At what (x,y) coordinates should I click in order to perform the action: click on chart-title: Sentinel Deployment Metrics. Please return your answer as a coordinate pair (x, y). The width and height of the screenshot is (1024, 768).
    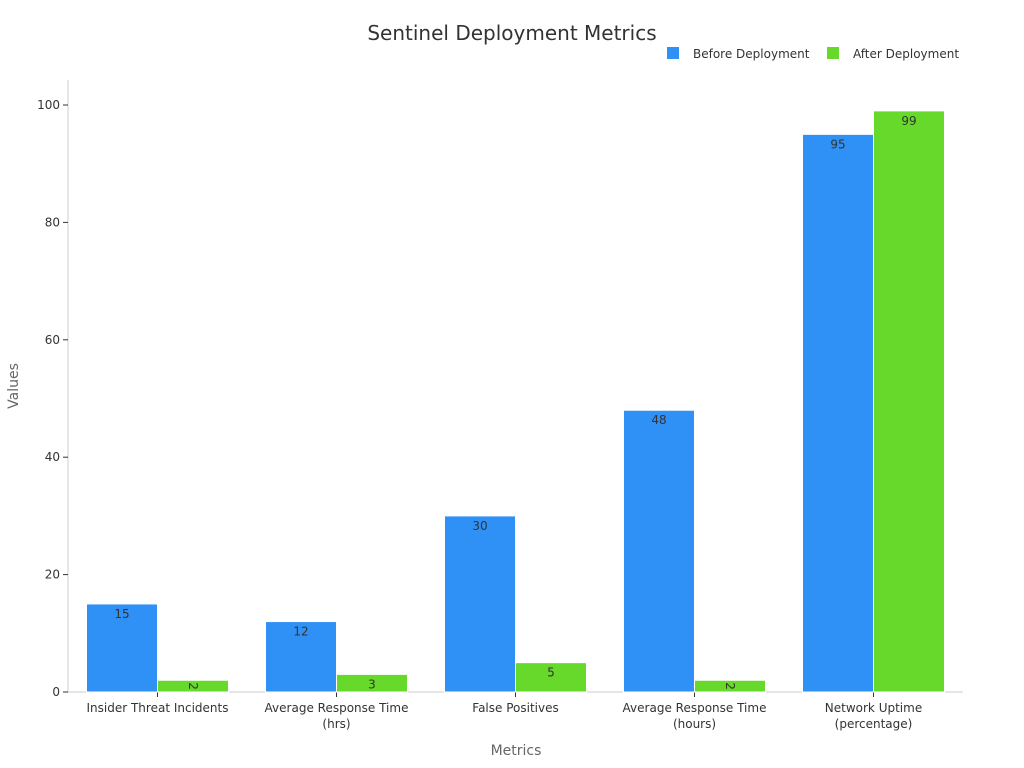
    Looking at the image, I should click on (511, 33).